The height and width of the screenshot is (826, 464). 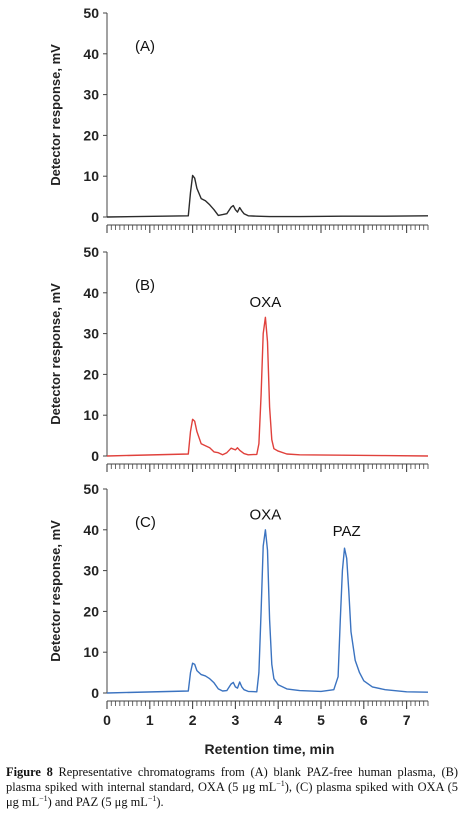 I want to click on caption-label: Figure 8, so click(x=29, y=772).